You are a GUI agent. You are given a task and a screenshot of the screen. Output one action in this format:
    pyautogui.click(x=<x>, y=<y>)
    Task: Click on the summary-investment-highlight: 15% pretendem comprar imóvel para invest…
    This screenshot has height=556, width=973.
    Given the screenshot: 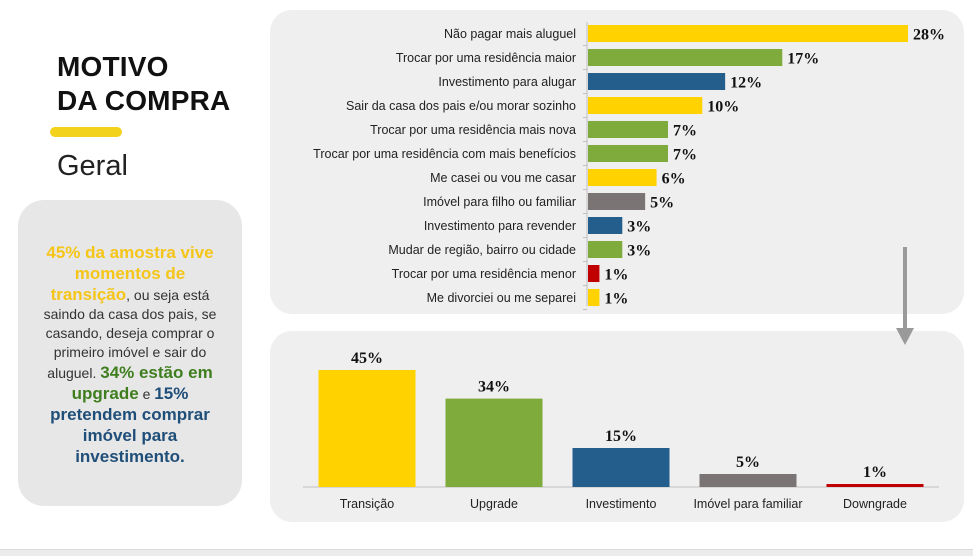 What is the action you would take?
    pyautogui.click(x=130, y=425)
    